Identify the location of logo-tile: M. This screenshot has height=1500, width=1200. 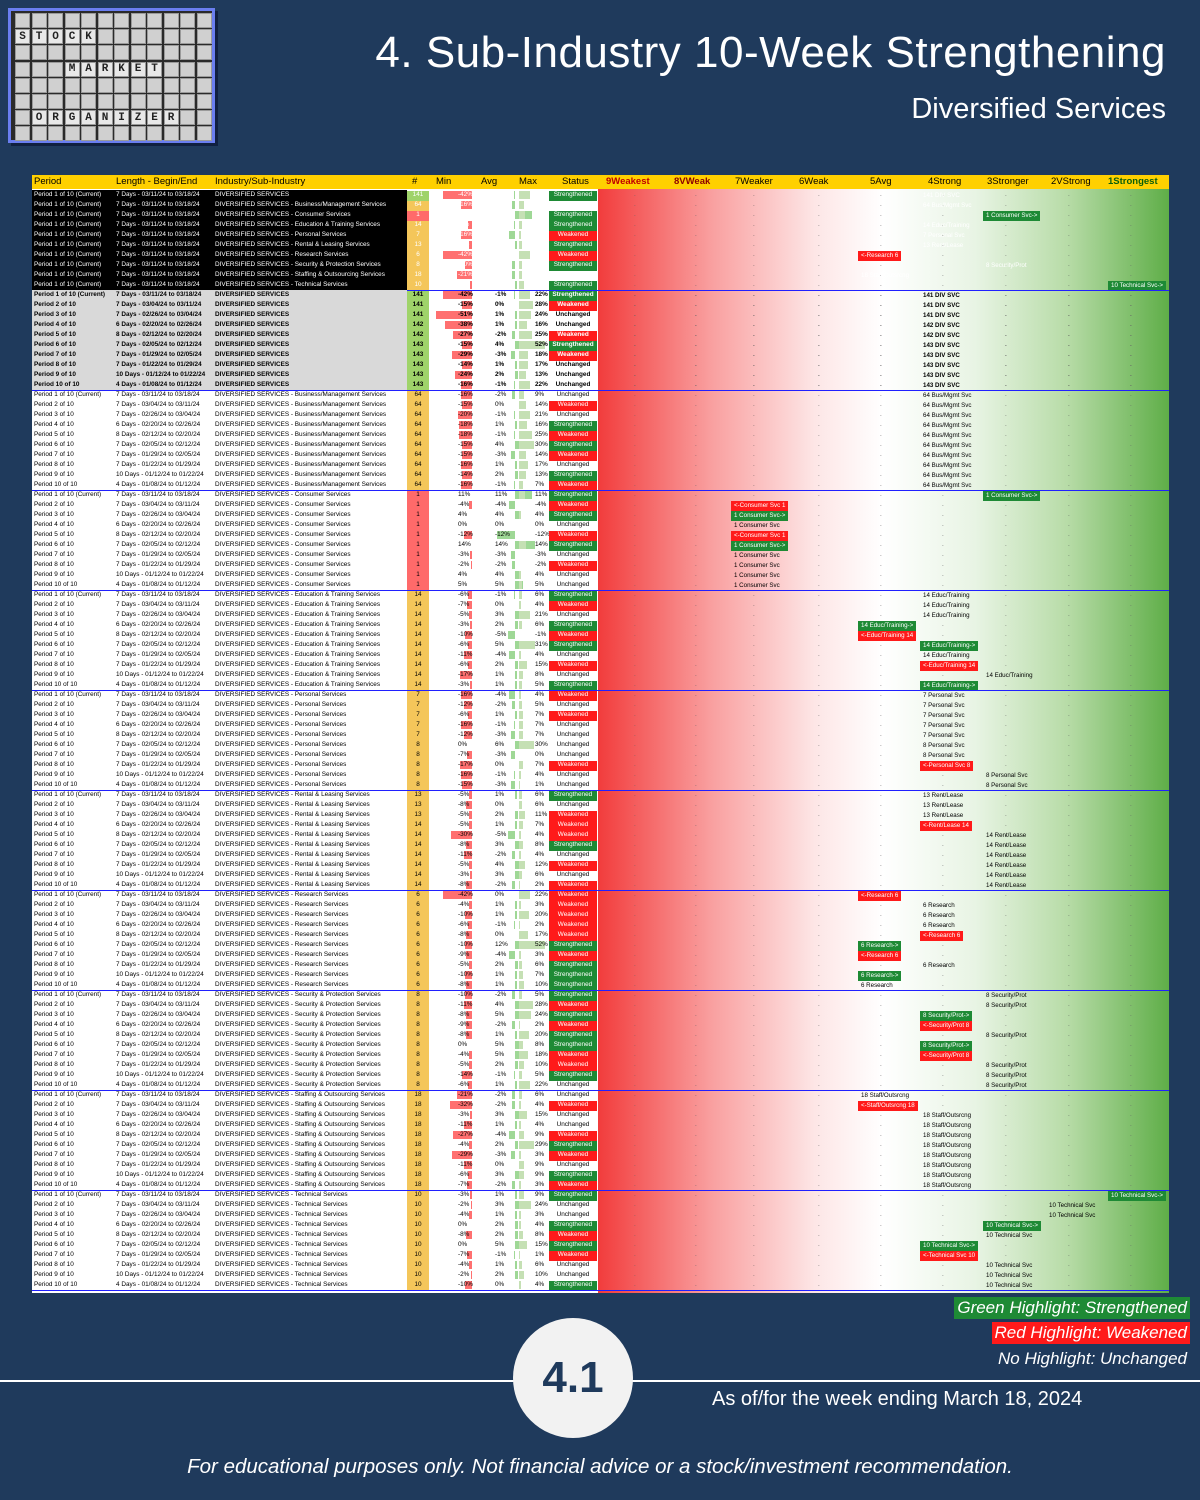
(72, 69).